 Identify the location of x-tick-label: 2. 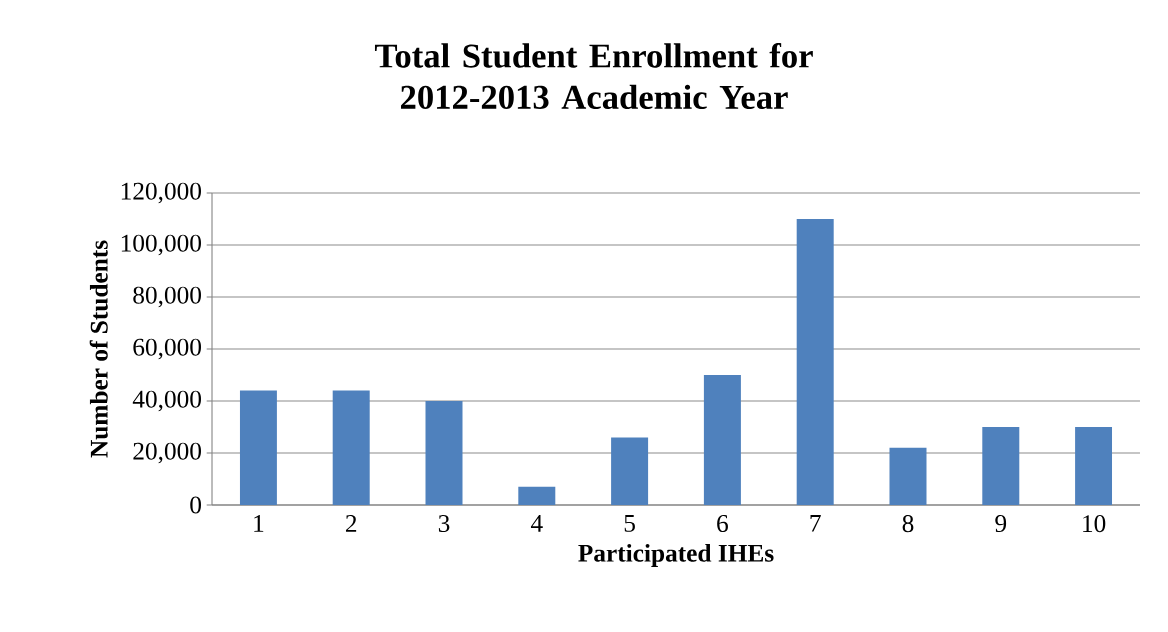
(351, 523).